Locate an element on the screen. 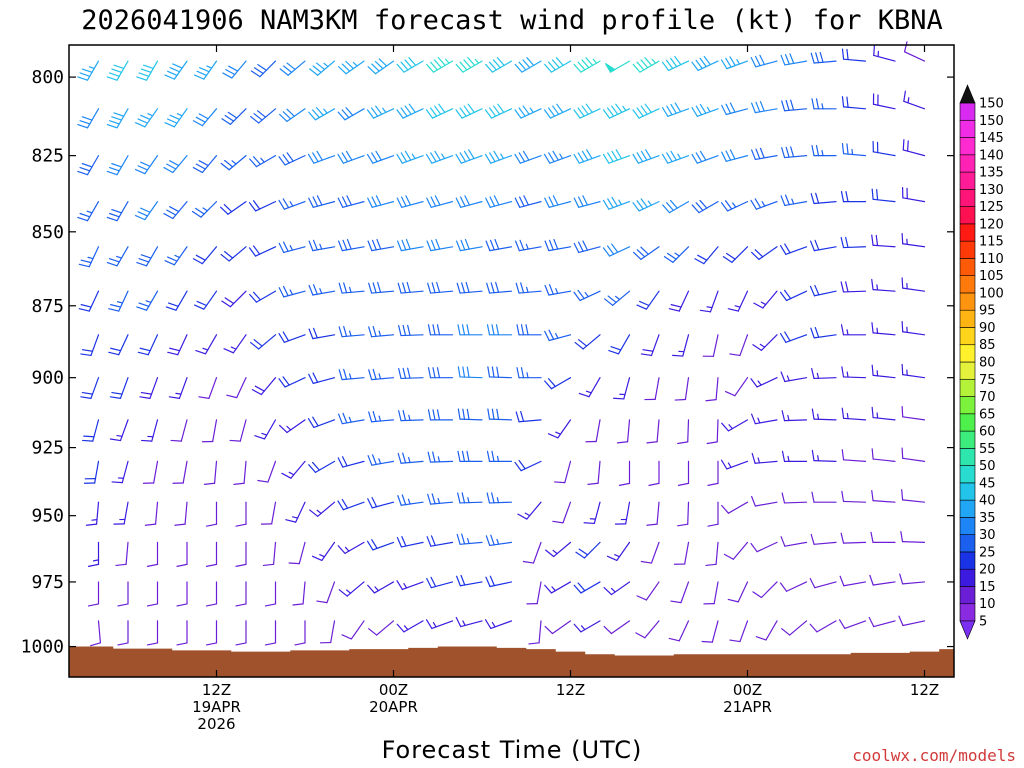  colorbar-tick-label: 45 is located at coordinates (987, 483).